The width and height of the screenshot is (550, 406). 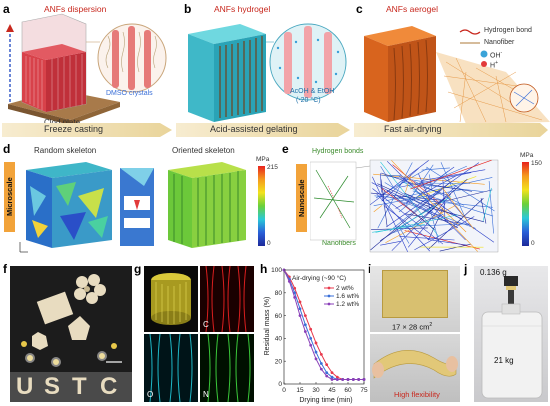 I want to click on legend-hydrogen-bond: Hydrogen bond, so click(x=508, y=30).